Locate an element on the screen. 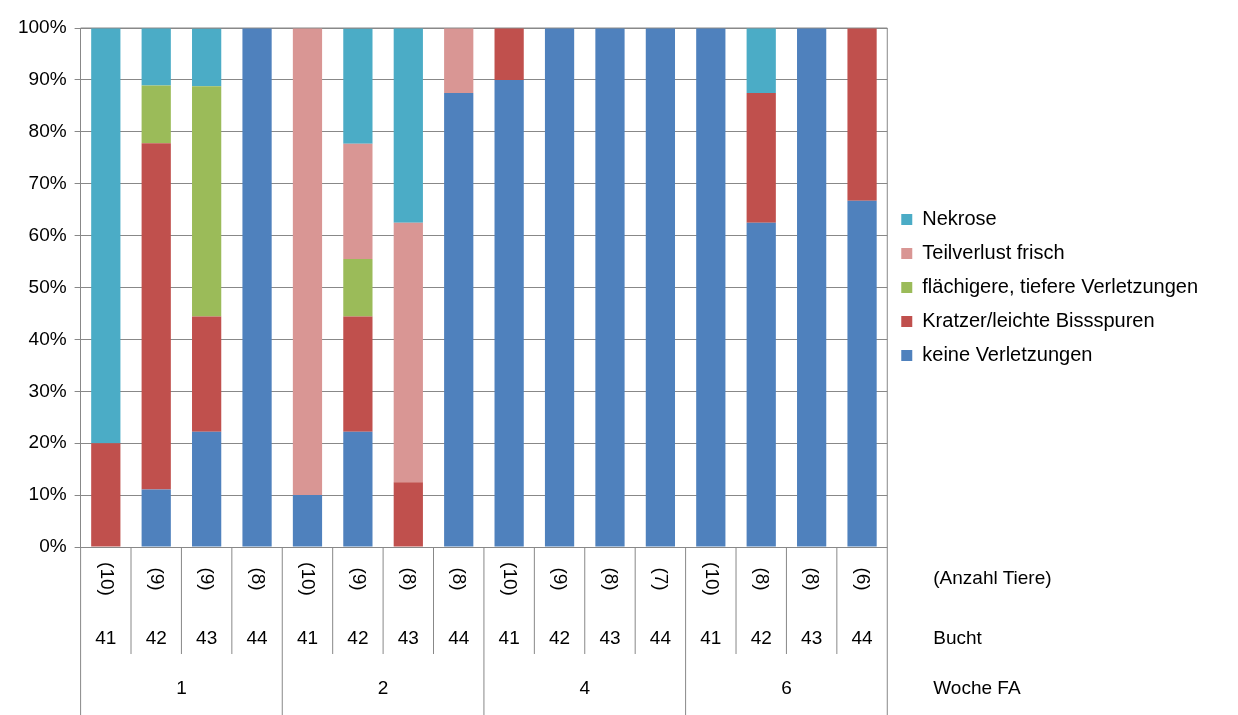 The width and height of the screenshot is (1238, 715). text: (7) is located at coordinates (662, 579).